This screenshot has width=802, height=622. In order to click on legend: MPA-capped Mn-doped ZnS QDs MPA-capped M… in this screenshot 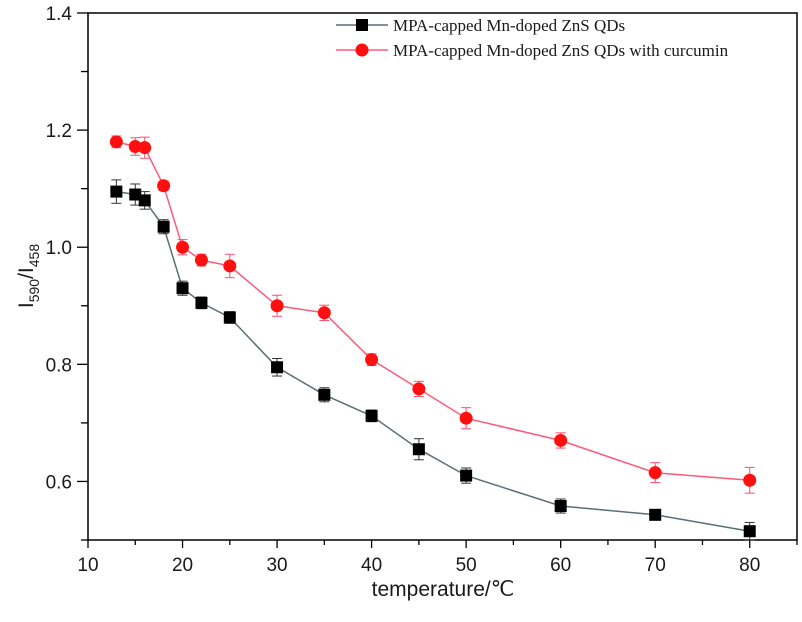, I will do `click(532, 38)`.